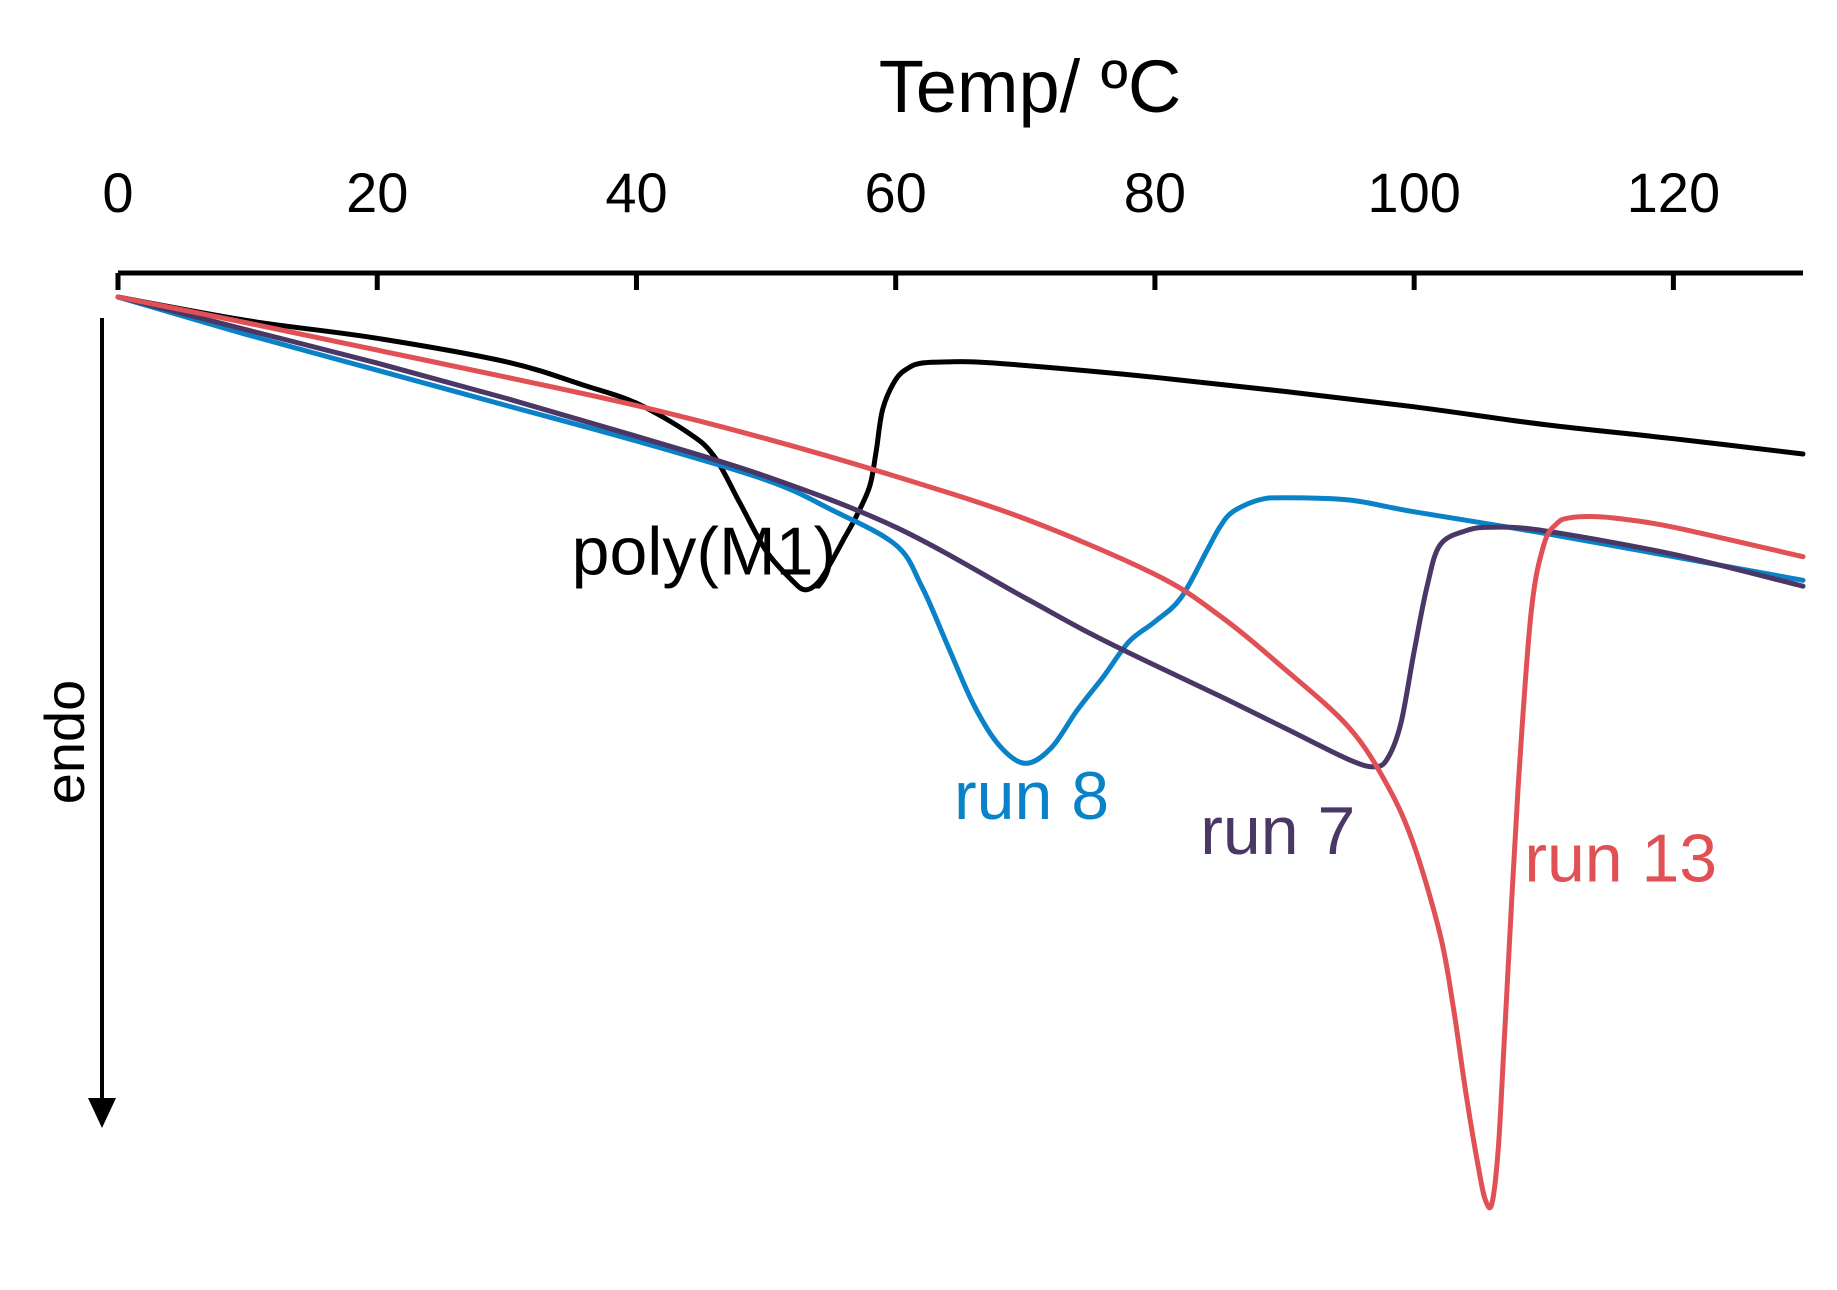 This screenshot has width=1837, height=1290. Describe the element at coordinates (1155, 192) in the screenshot. I see `x-tick-label: 80` at that location.